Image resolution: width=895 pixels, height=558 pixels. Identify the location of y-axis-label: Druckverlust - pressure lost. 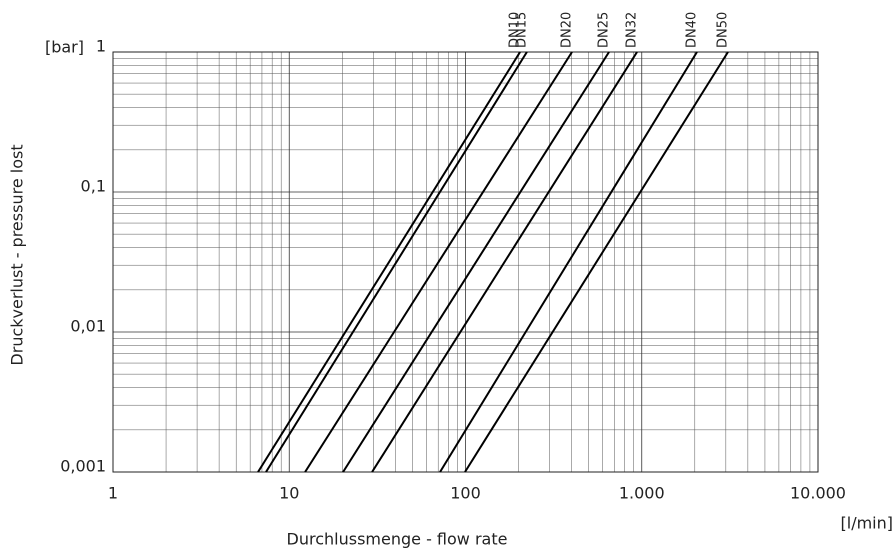
(17, 254).